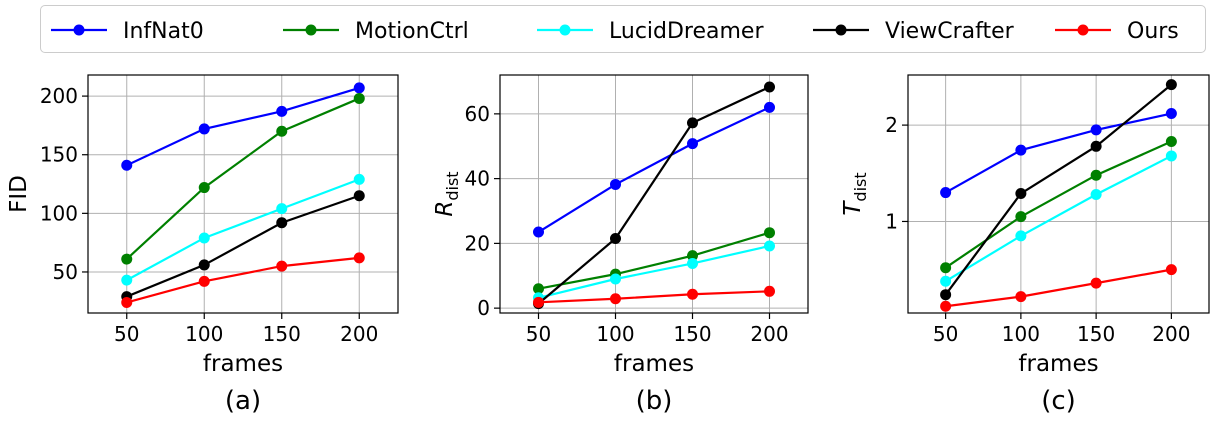 The width and height of the screenshot is (1213, 424). Describe the element at coordinates (59, 155) in the screenshot. I see `y-tick-label: 150` at that location.